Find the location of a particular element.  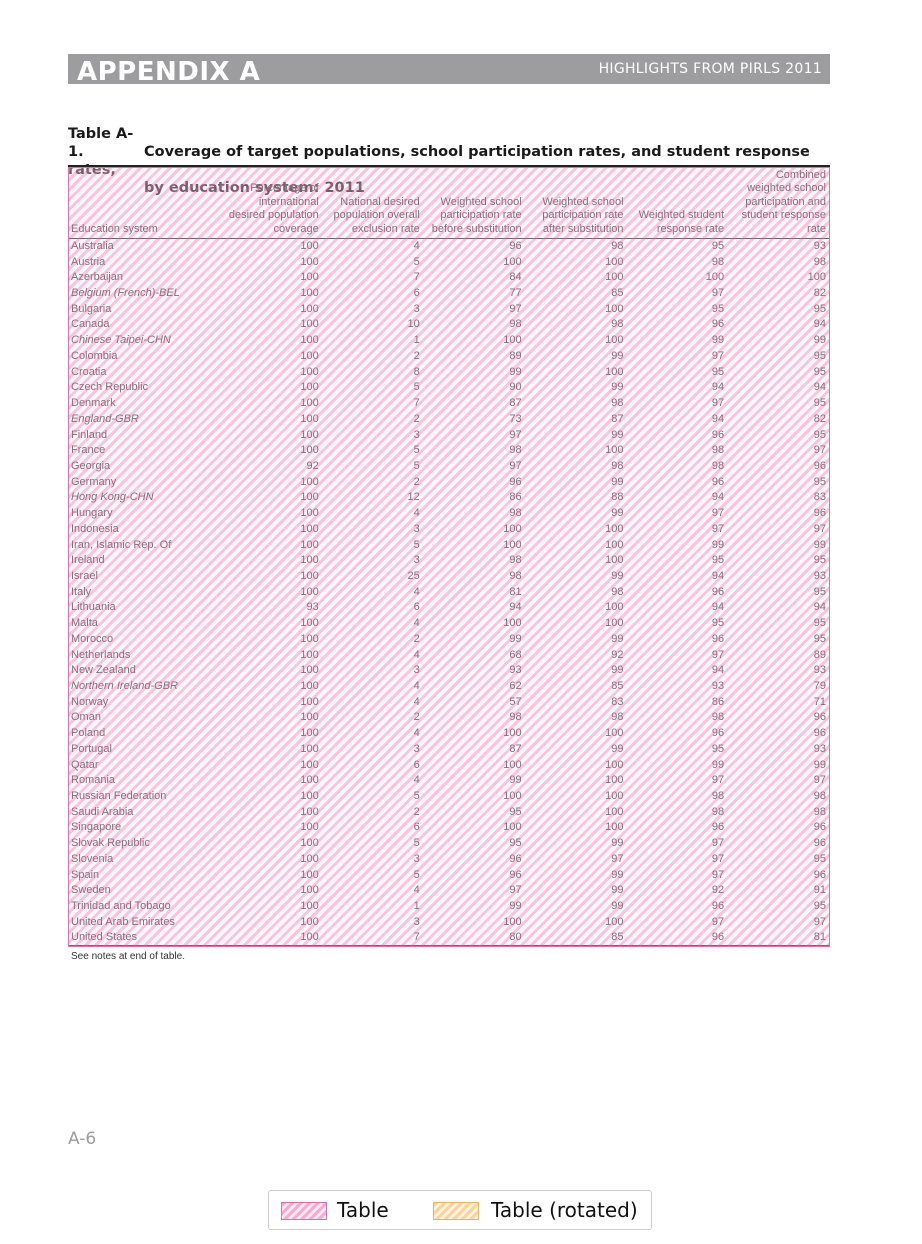

education-system-cell: Lithuania is located at coordinates (93, 607).